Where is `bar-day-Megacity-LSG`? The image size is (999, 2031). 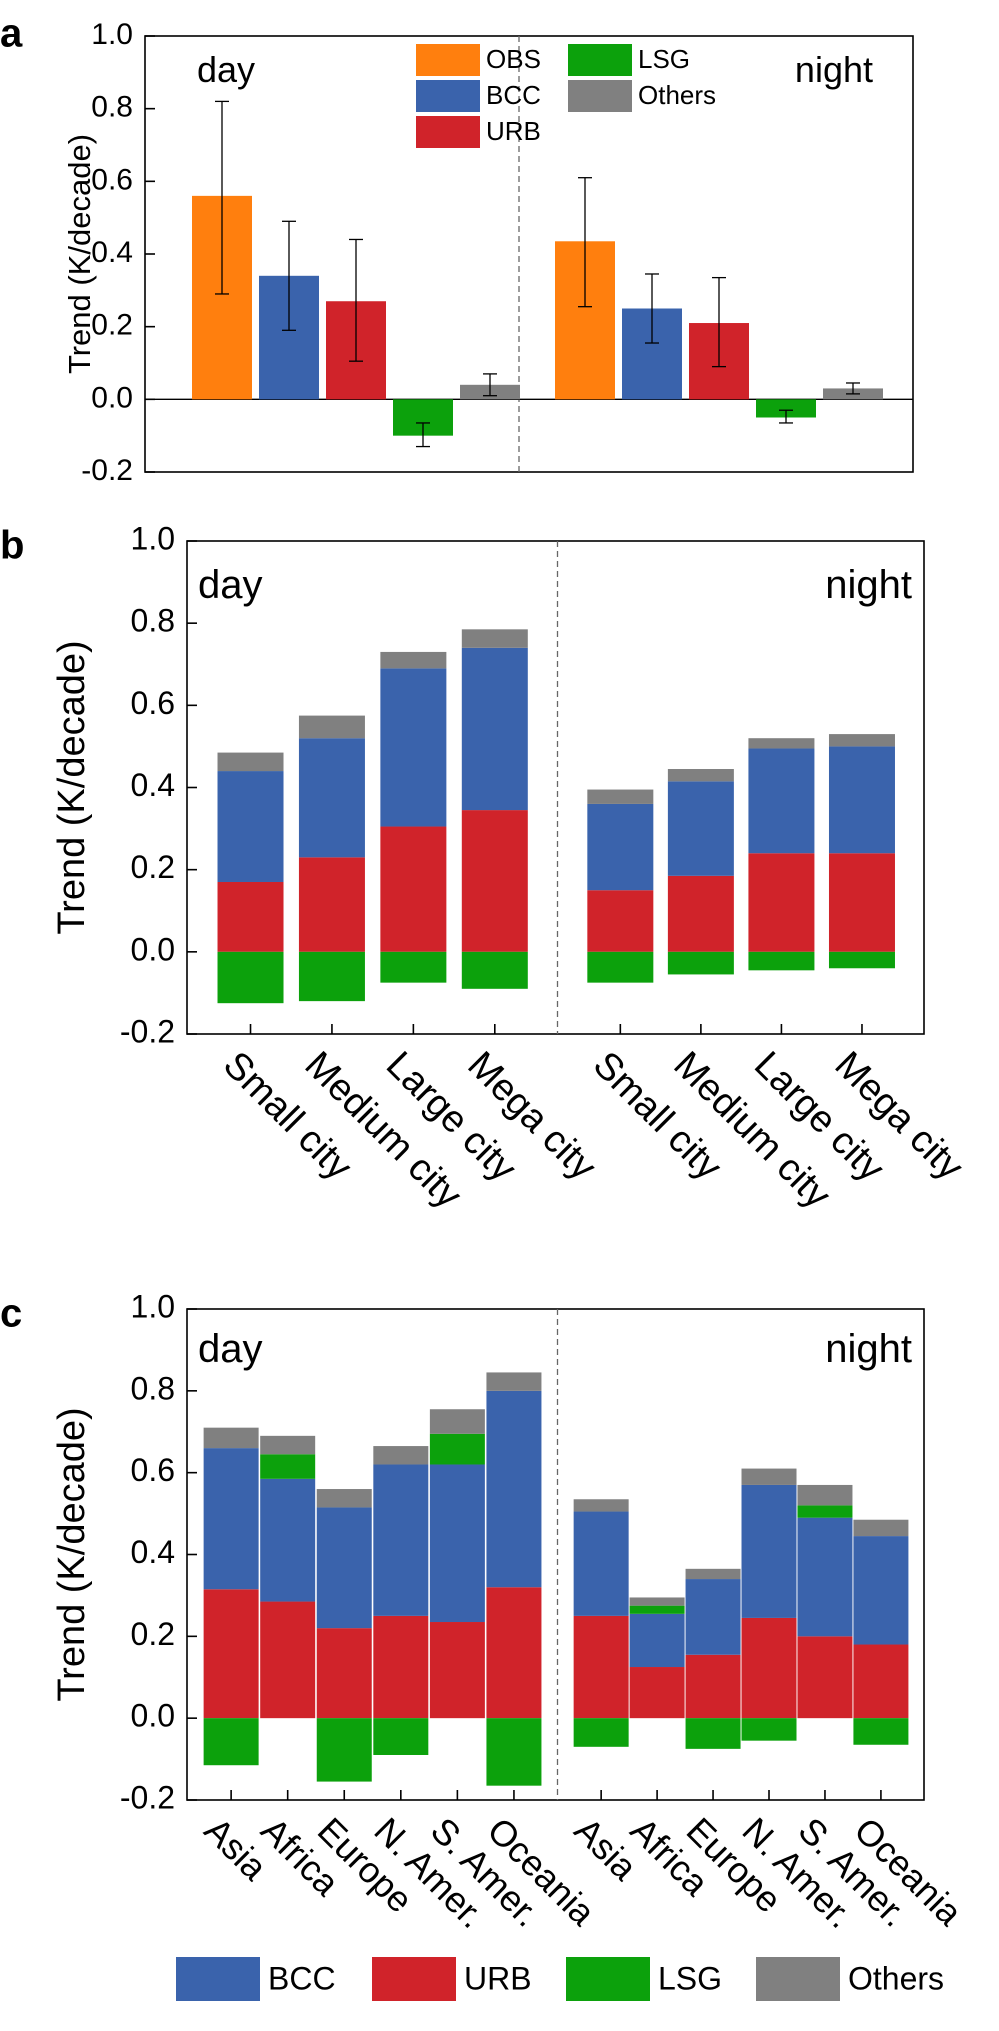 bar-day-Megacity-LSG is located at coordinates (494, 970).